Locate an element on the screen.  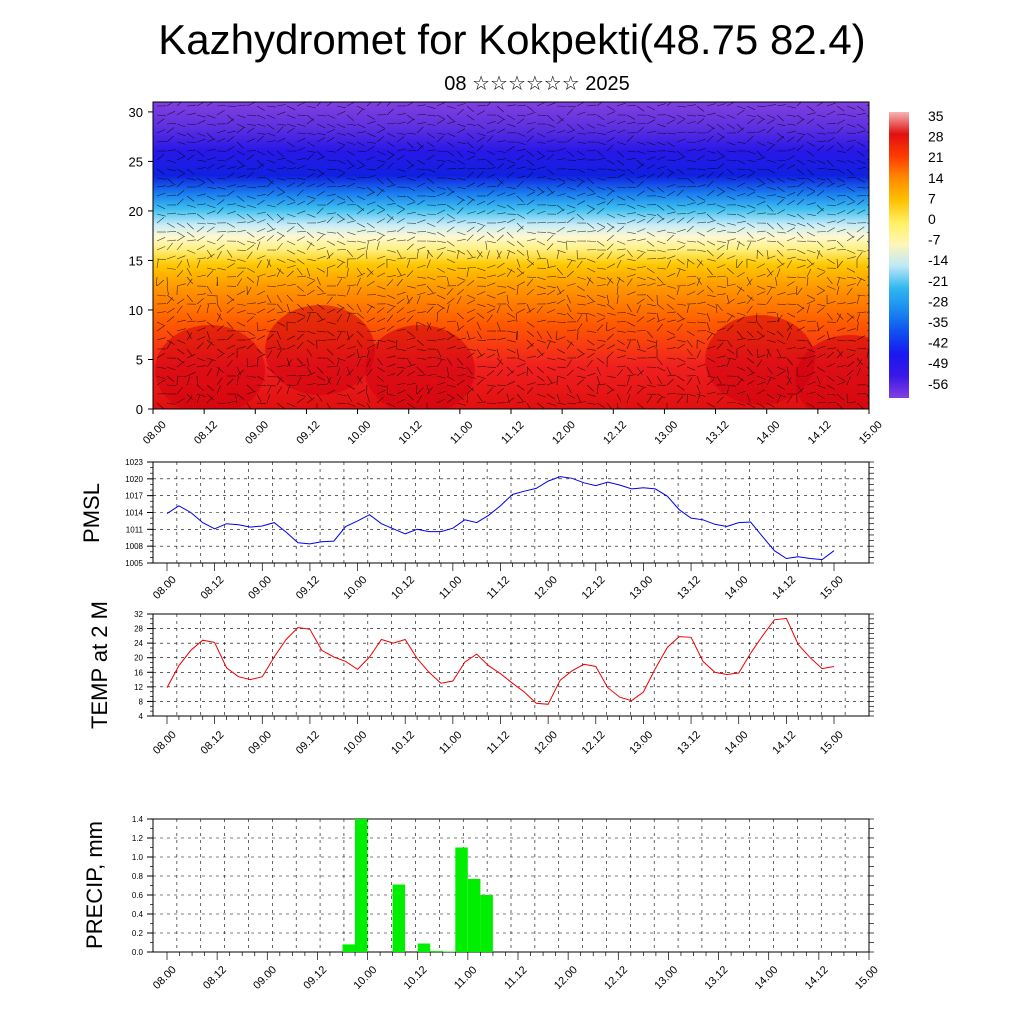
x-tick-label: 14.12 is located at coordinates (820, 433).